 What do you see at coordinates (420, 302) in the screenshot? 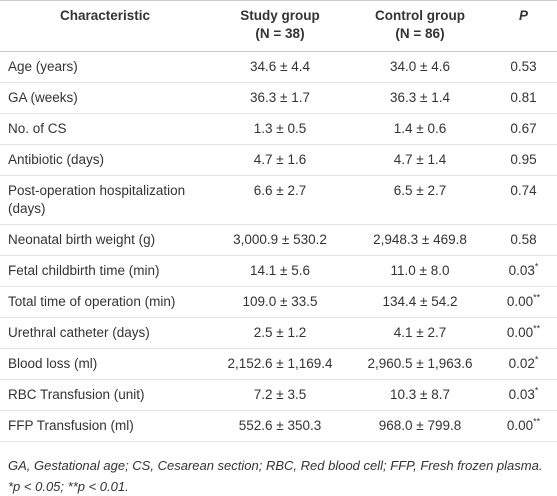
I see `control-value: 134.4 ± 54.2` at bounding box center [420, 302].